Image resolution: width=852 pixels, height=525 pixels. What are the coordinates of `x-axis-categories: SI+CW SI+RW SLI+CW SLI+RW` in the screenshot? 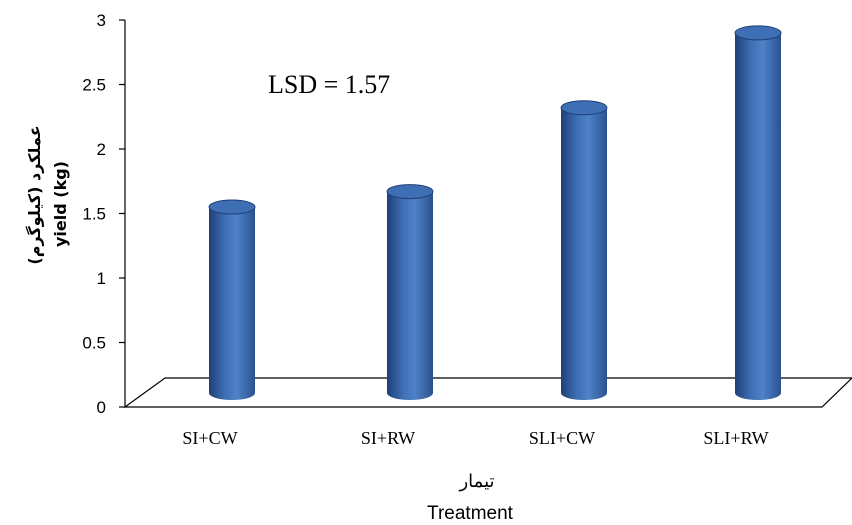 It's located at (475, 438).